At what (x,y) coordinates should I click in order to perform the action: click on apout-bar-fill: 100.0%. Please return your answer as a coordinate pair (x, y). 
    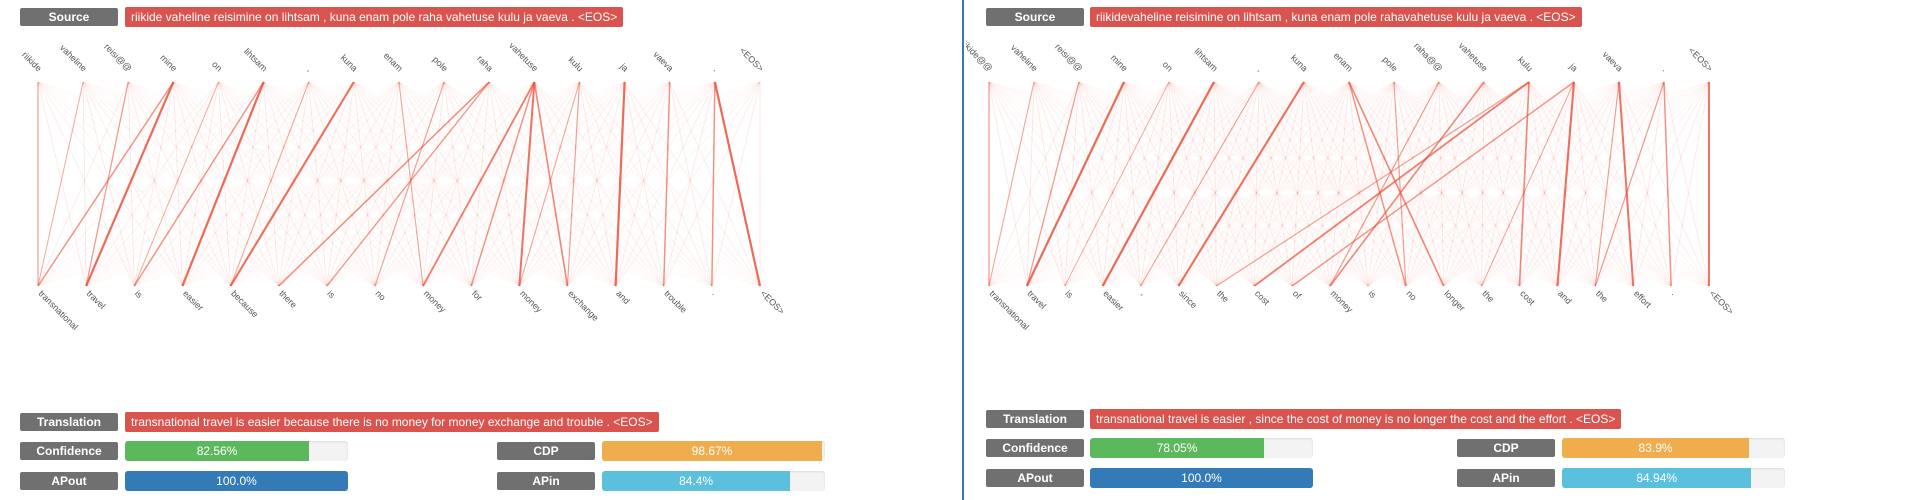
    Looking at the image, I should click on (236, 481).